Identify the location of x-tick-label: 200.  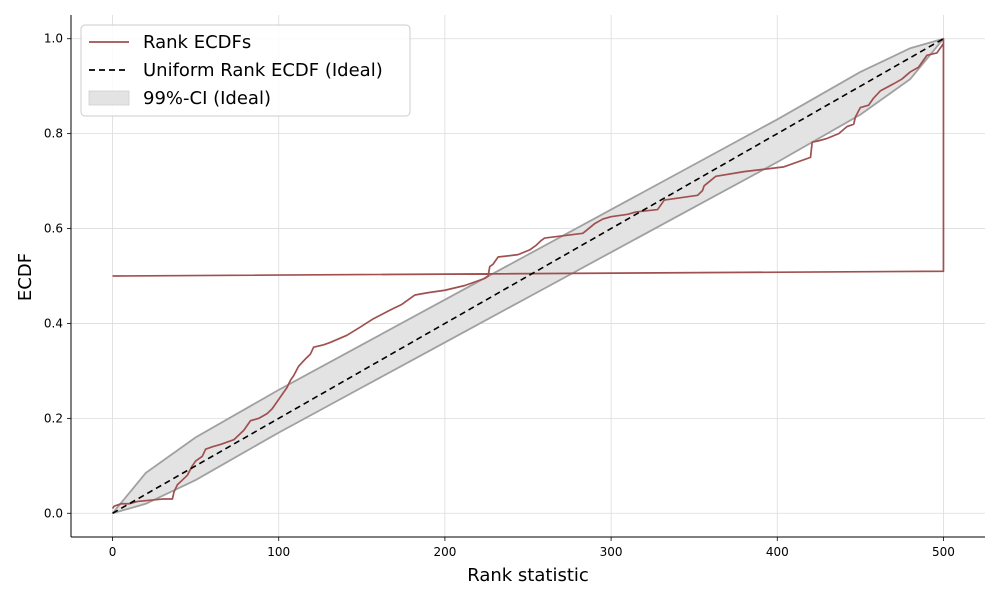
(444, 552).